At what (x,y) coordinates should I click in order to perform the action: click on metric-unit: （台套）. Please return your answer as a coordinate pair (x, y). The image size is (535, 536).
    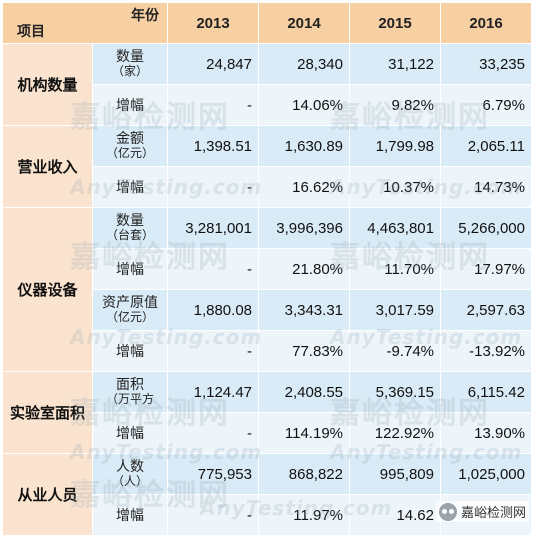
    Looking at the image, I should click on (129, 235).